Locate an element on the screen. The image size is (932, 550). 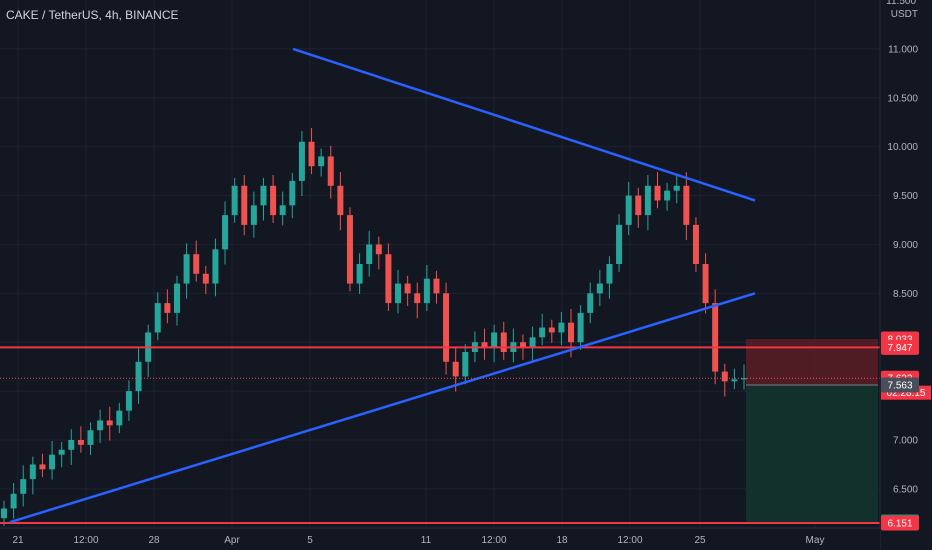
take-profit-zone is located at coordinates (812, 453).